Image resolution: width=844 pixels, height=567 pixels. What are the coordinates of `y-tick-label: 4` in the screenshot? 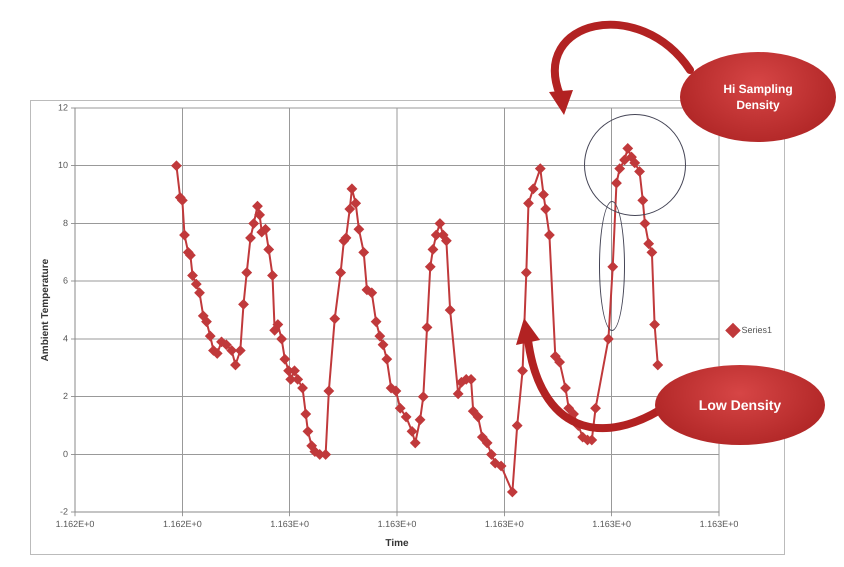 It's located at (65, 338).